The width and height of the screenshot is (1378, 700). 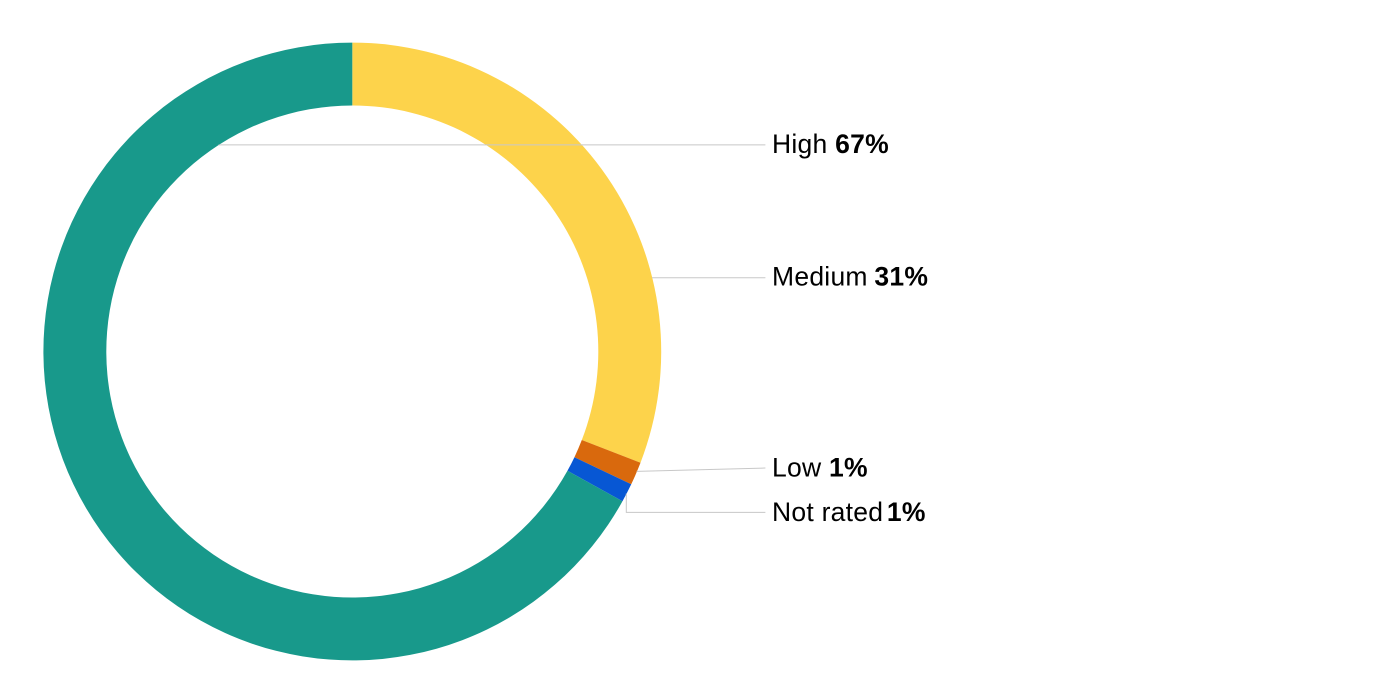 What do you see at coordinates (850, 277) in the screenshot?
I see `svg-text: Medium 31%` at bounding box center [850, 277].